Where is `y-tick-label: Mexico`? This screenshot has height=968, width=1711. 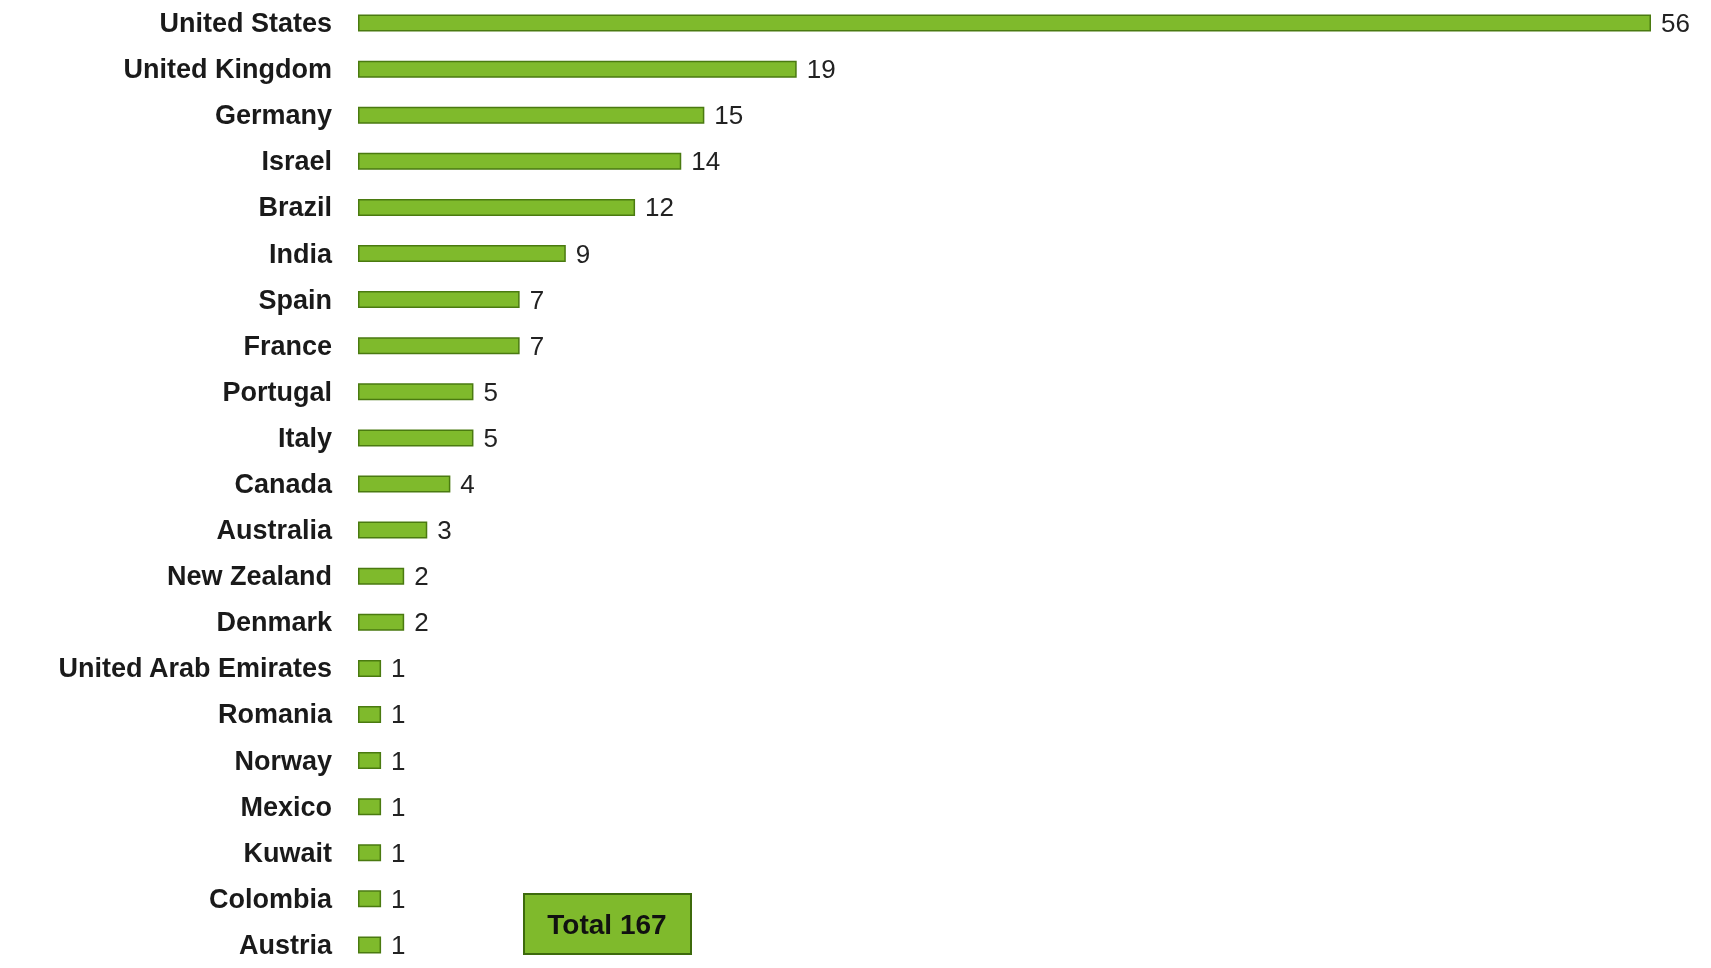
y-tick-label: Mexico is located at coordinates (286, 806).